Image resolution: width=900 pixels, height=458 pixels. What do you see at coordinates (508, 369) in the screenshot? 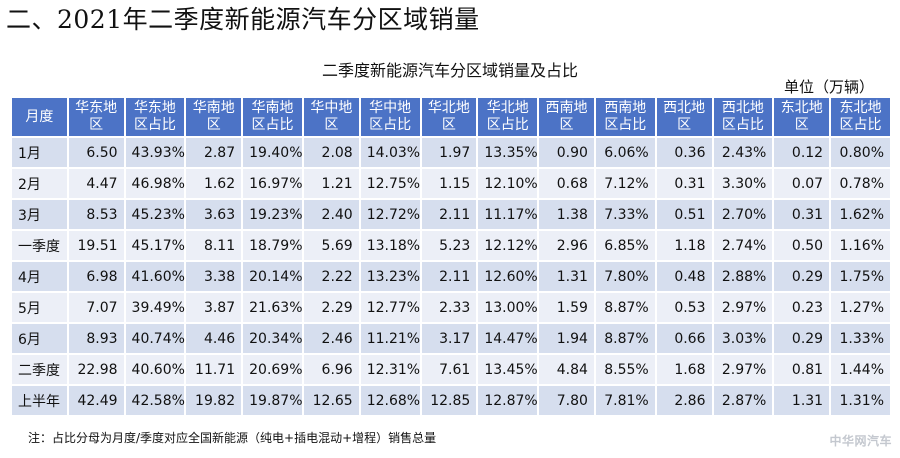
I see `table-cell: 13.45%` at bounding box center [508, 369].